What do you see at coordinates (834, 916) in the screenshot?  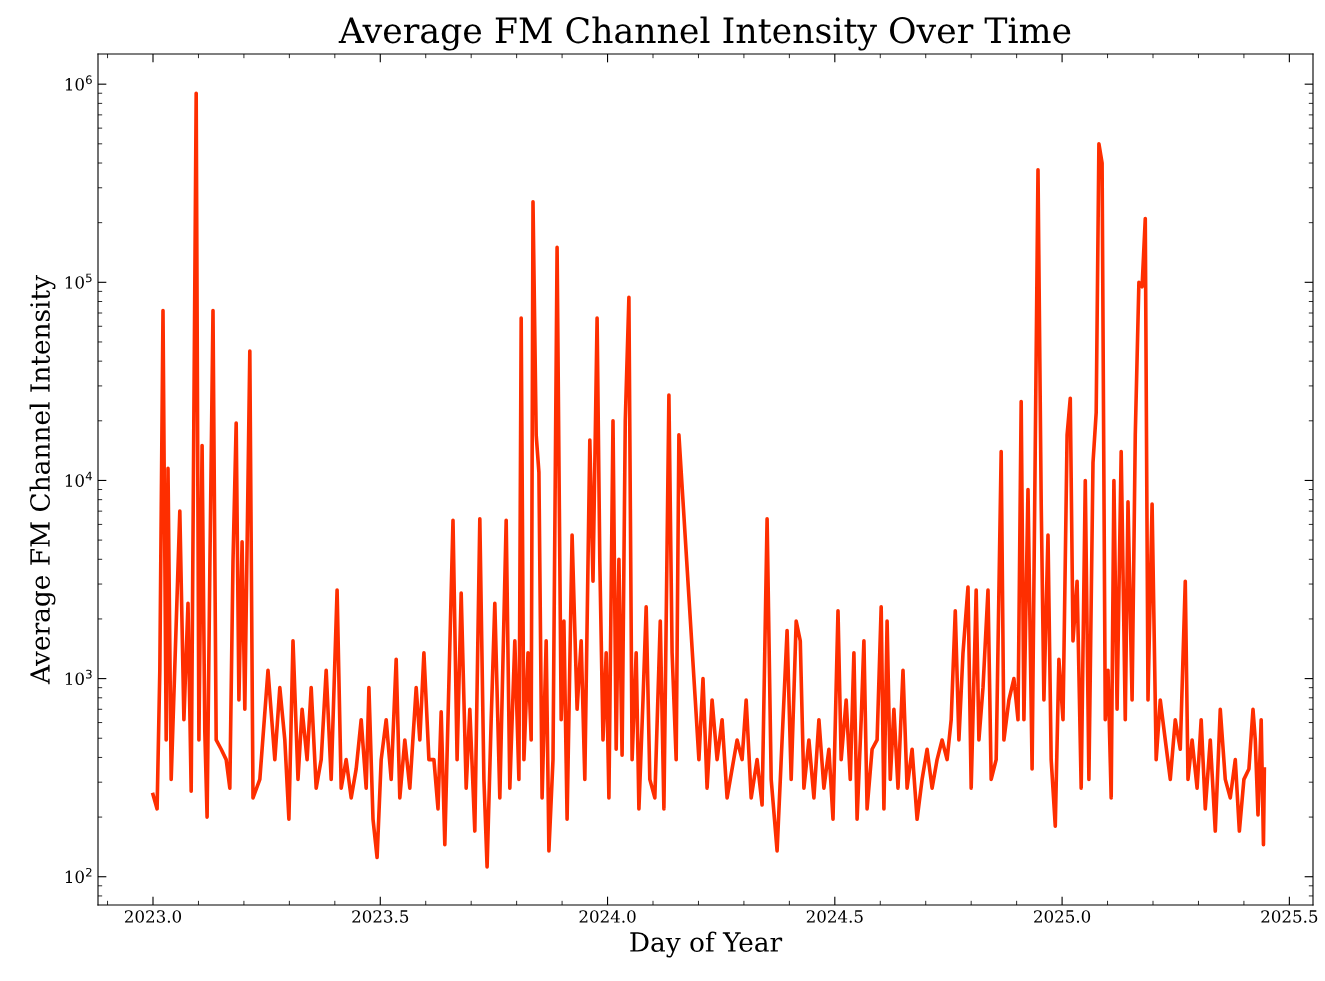 I see `x-tick-label: 2024.5` at bounding box center [834, 916].